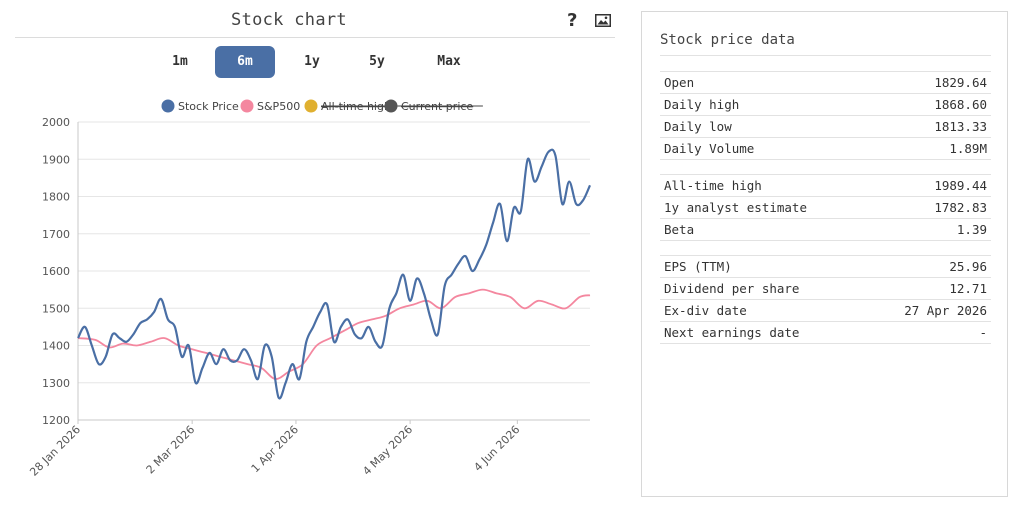 The image size is (1024, 506). Describe the element at coordinates (825, 266) in the screenshot. I see `table-row: EPS (TTM) 25.96` at that location.